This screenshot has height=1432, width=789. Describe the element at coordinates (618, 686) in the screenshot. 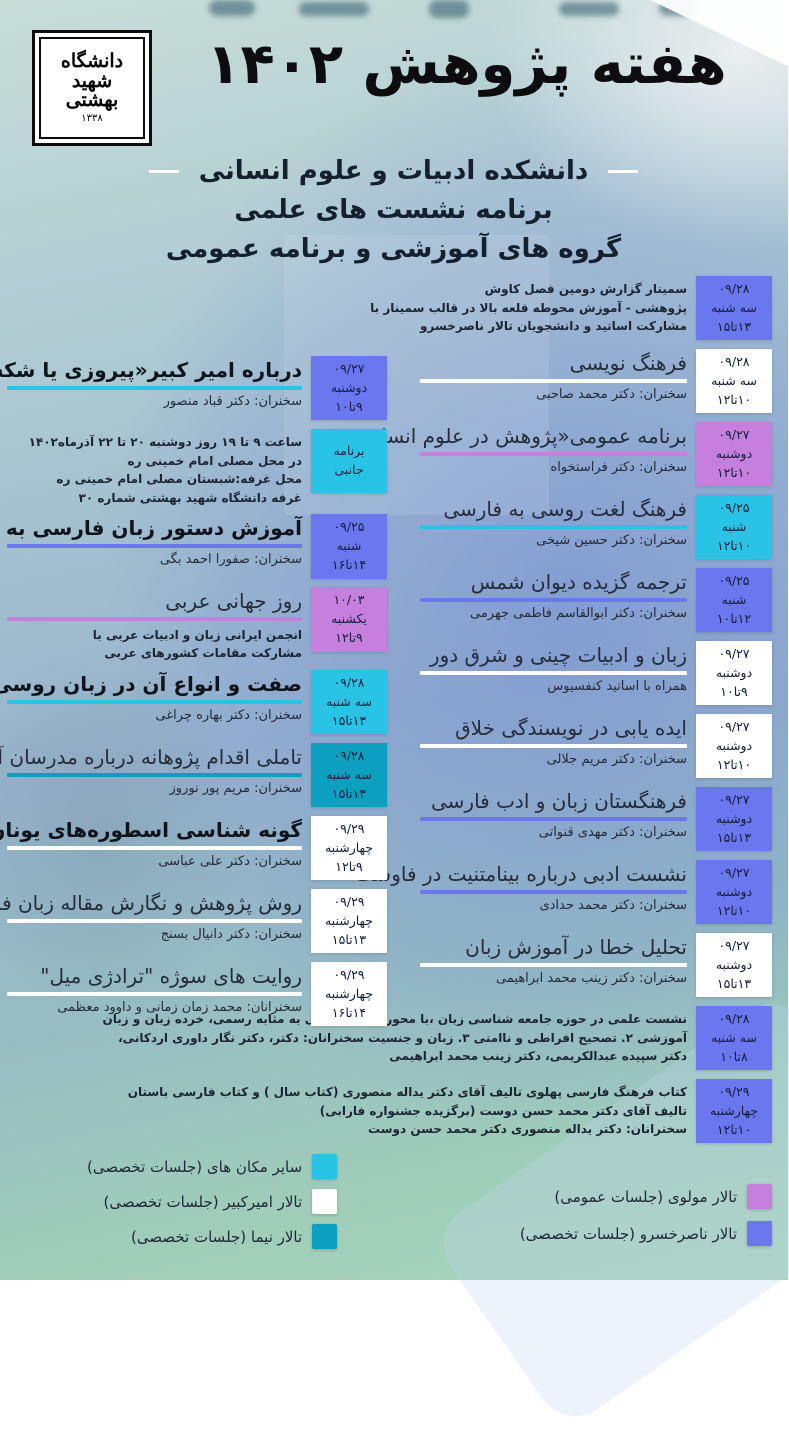

I see `speaker-line: همراه با اساتید کنفسیوس` at that location.